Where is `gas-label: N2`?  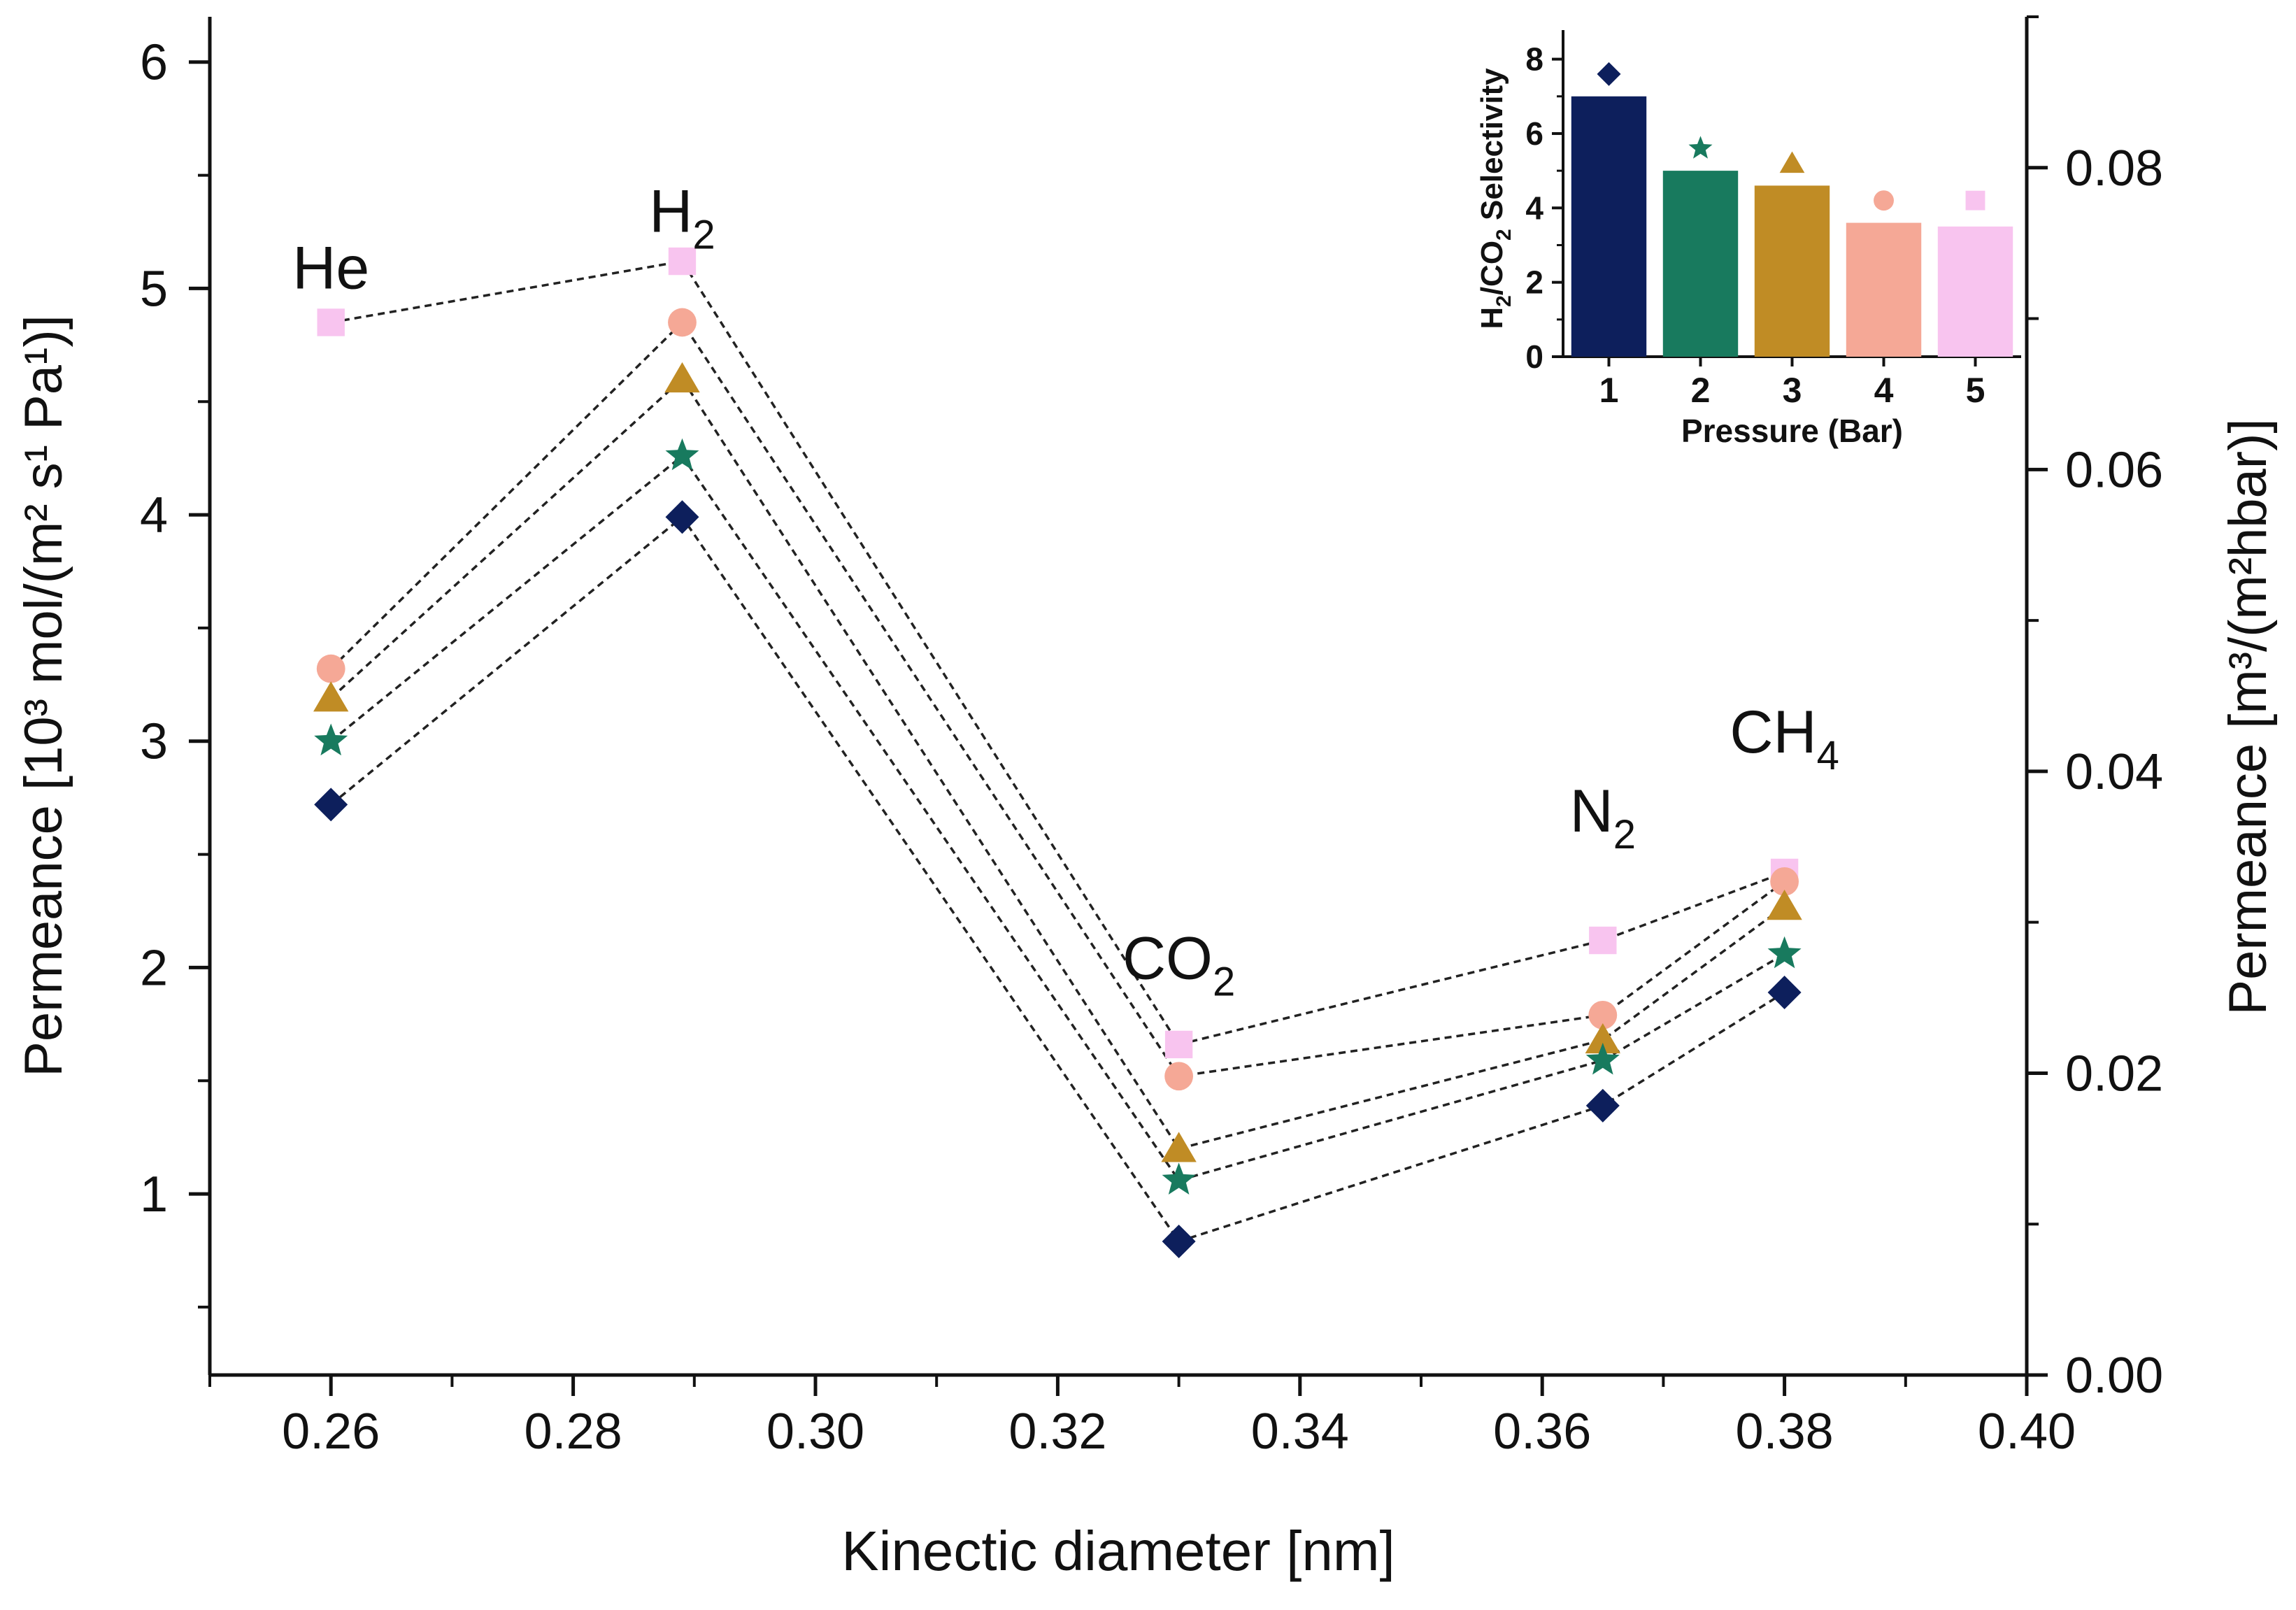 gas-label: N2 is located at coordinates (1603, 817).